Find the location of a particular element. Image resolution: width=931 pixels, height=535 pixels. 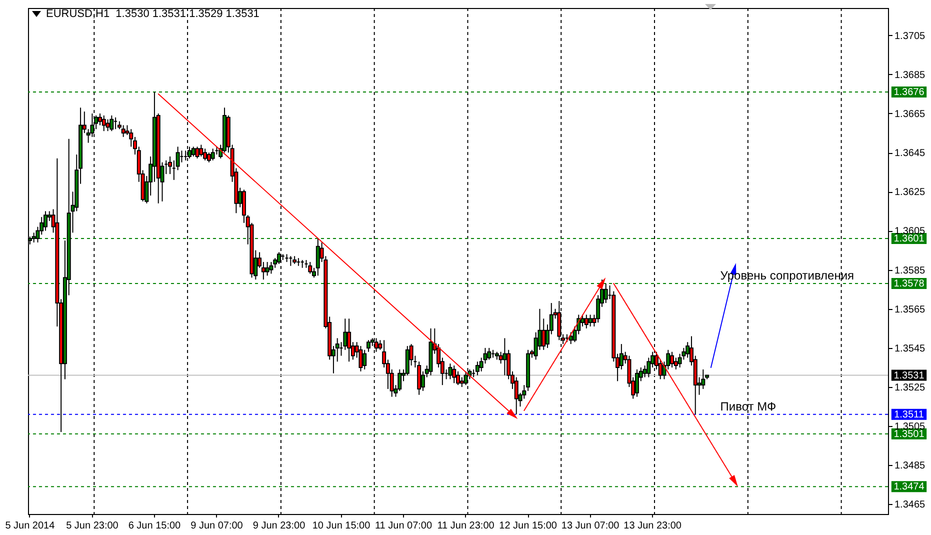

y-tick-label: 1.3465 is located at coordinates (910, 505).